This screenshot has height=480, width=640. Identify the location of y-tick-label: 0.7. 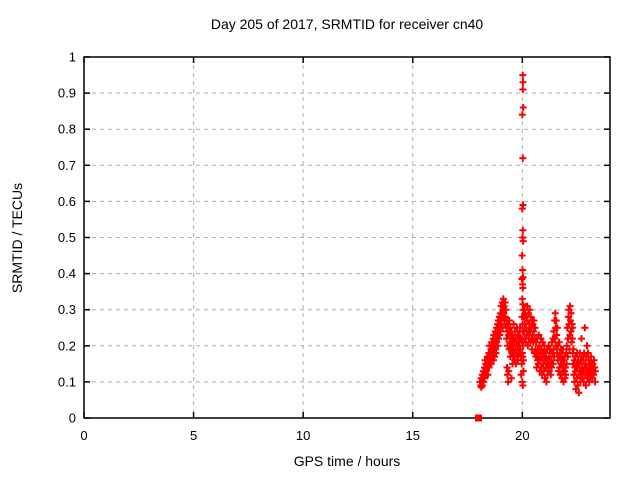
(67, 165).